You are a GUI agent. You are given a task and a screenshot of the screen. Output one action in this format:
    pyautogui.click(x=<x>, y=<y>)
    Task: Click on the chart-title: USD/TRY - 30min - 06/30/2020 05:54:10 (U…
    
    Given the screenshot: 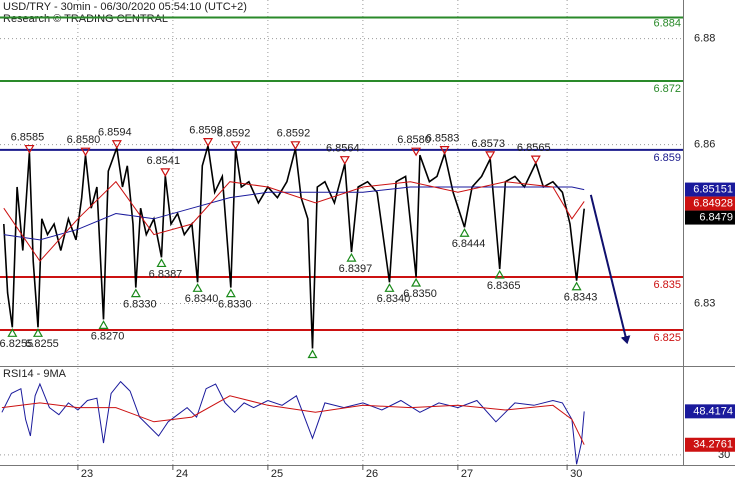 What is the action you would take?
    pyautogui.click(x=125, y=7)
    